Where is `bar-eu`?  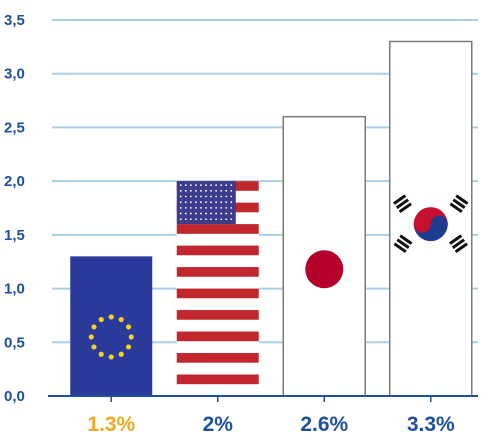 bar-eu is located at coordinates (111, 326).